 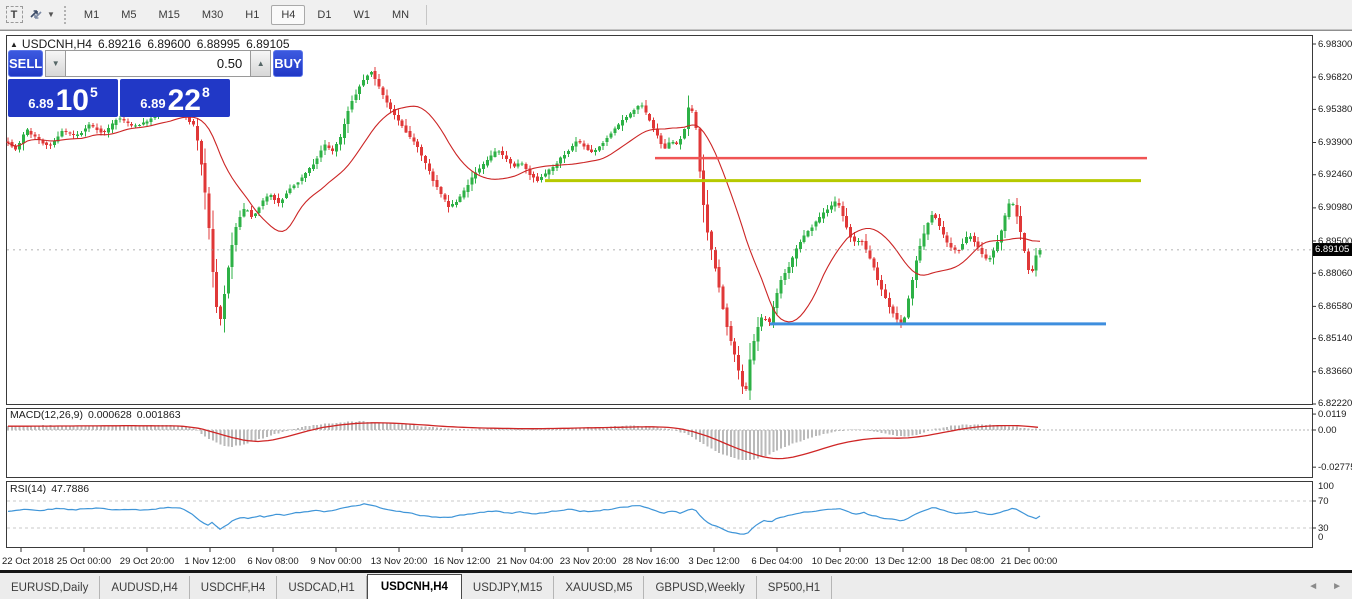 I want to click on ohlc-low: 6.88995, so click(x=218, y=44).